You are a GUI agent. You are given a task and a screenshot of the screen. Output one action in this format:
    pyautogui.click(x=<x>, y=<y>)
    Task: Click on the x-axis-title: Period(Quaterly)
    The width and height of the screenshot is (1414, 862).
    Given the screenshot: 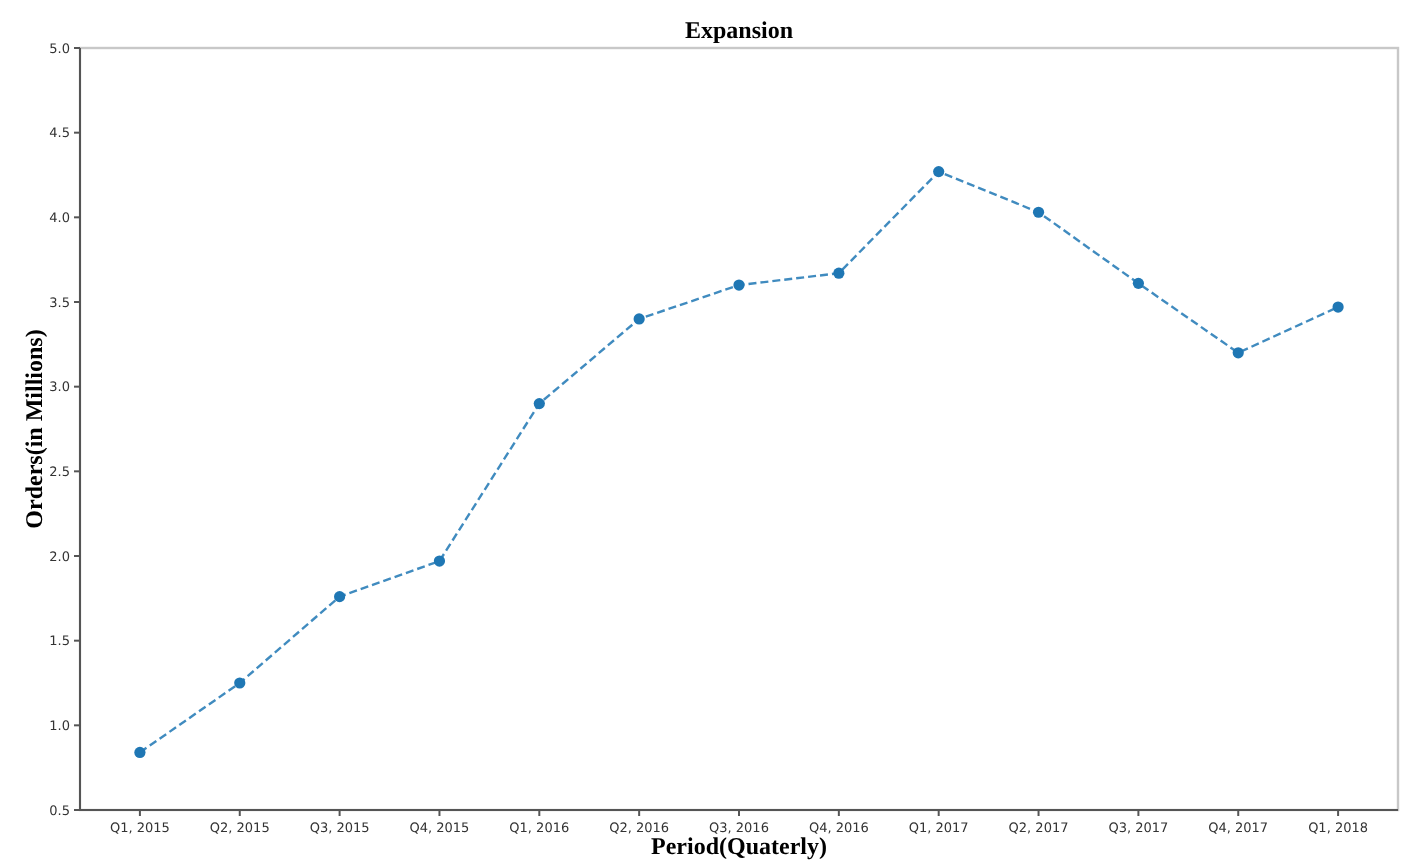 What is the action you would take?
    pyautogui.click(x=739, y=846)
    